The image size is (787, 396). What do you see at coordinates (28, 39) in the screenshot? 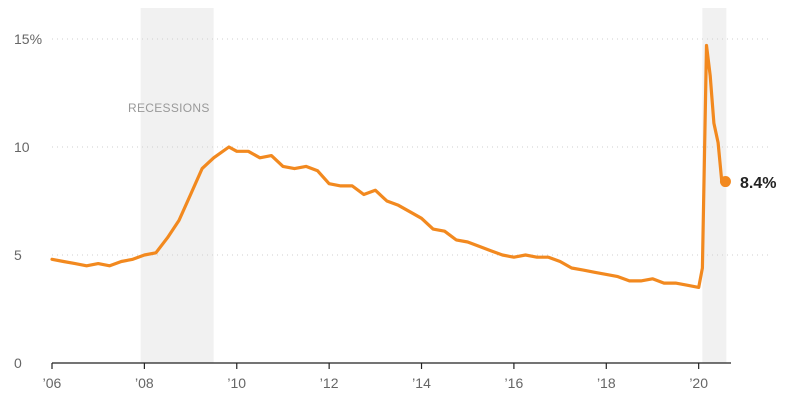
I see `y-tick-label: 15%` at bounding box center [28, 39].